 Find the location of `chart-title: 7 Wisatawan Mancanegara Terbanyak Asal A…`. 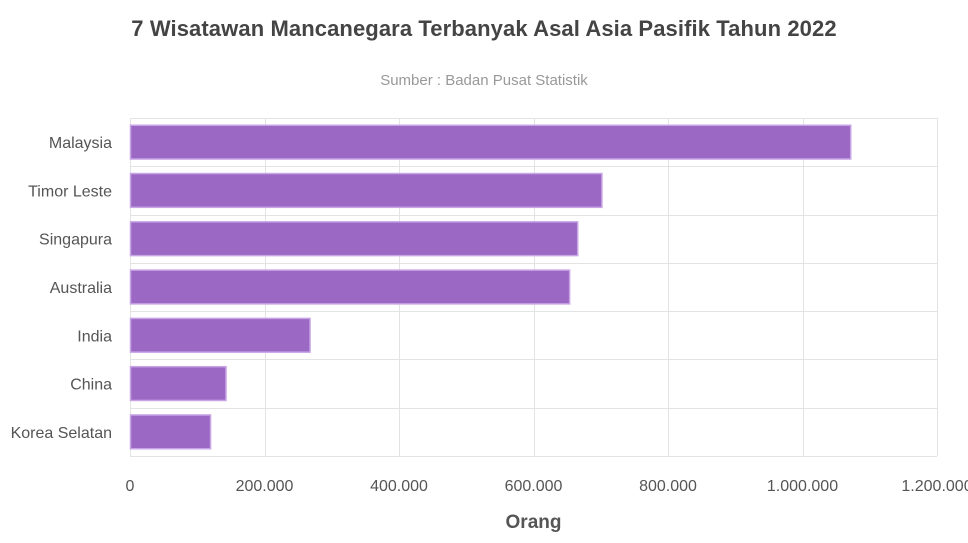

chart-title: 7 Wisatawan Mancanegara Terbanyak Asal A… is located at coordinates (484, 28).